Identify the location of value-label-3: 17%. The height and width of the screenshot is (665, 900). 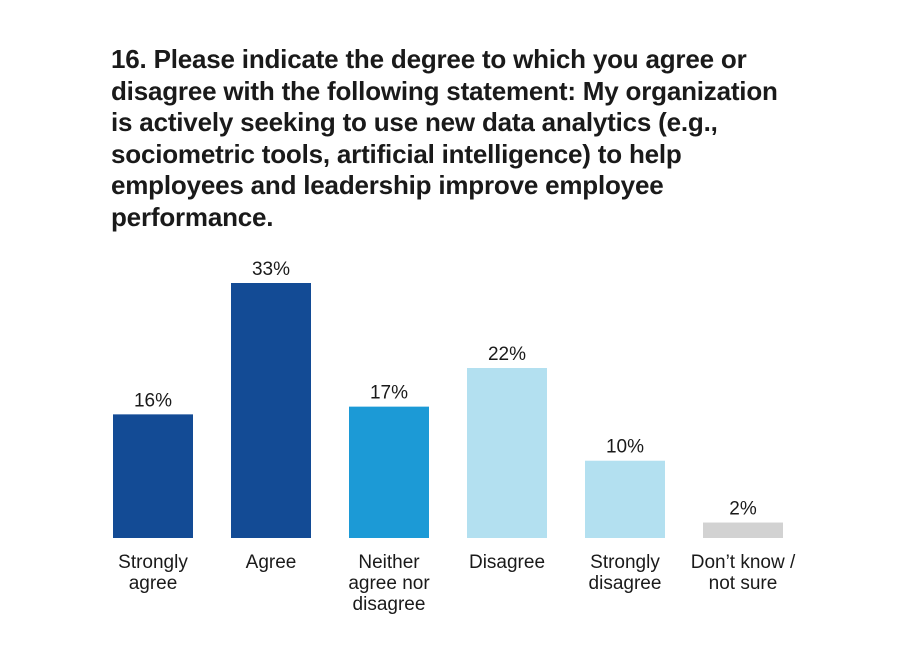
(389, 393).